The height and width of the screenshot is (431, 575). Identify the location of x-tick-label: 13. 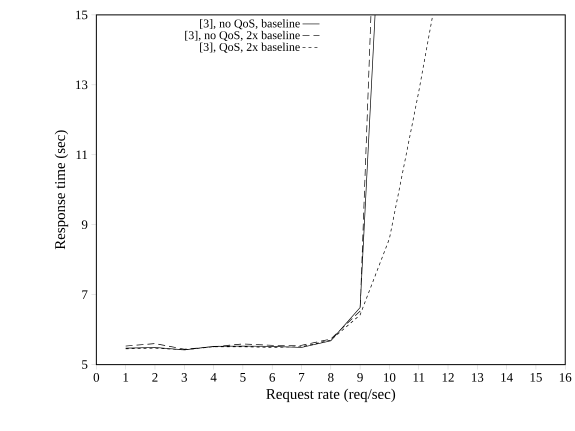
(478, 377).